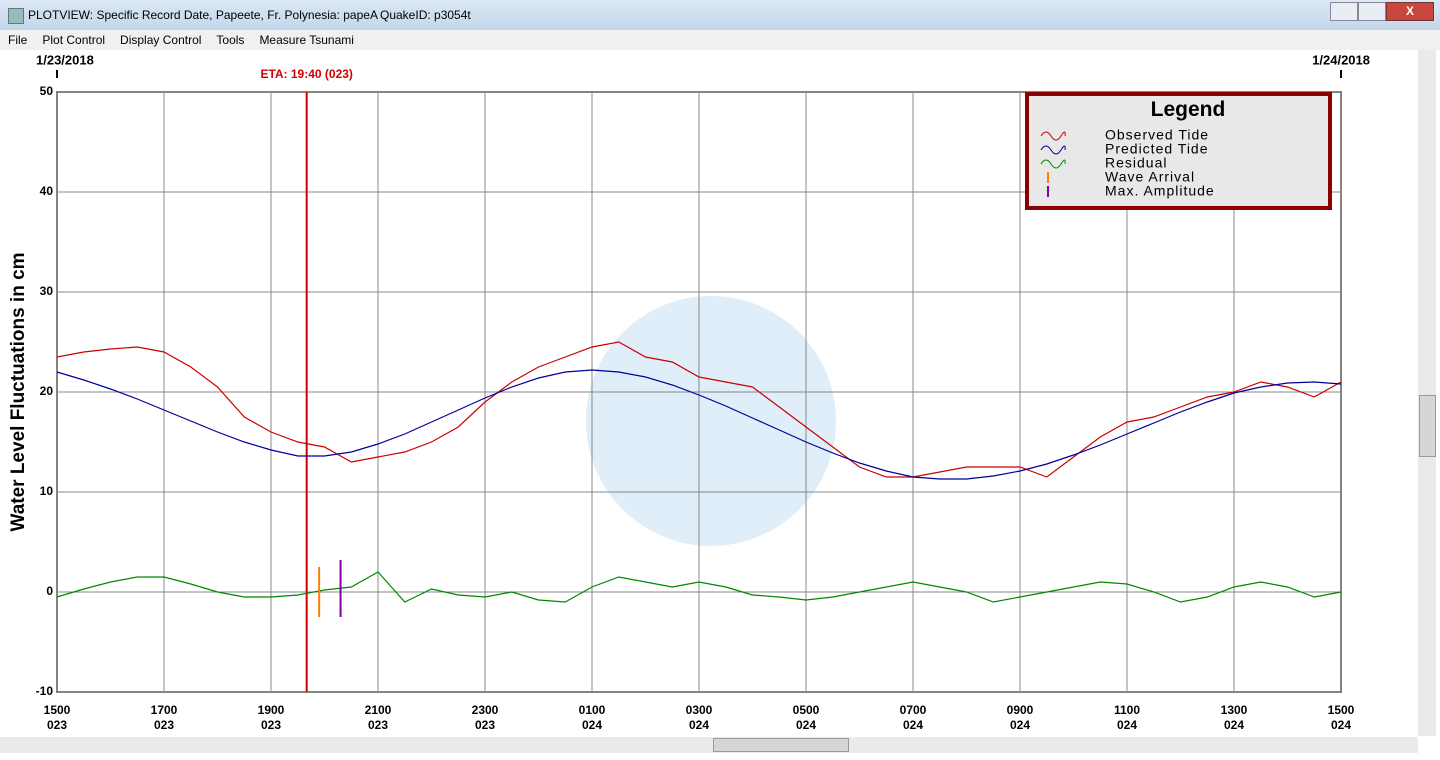 This screenshot has width=1440, height=760. I want to click on y-axis-label: Water Level Fluctuations in cm, so click(18, 391).